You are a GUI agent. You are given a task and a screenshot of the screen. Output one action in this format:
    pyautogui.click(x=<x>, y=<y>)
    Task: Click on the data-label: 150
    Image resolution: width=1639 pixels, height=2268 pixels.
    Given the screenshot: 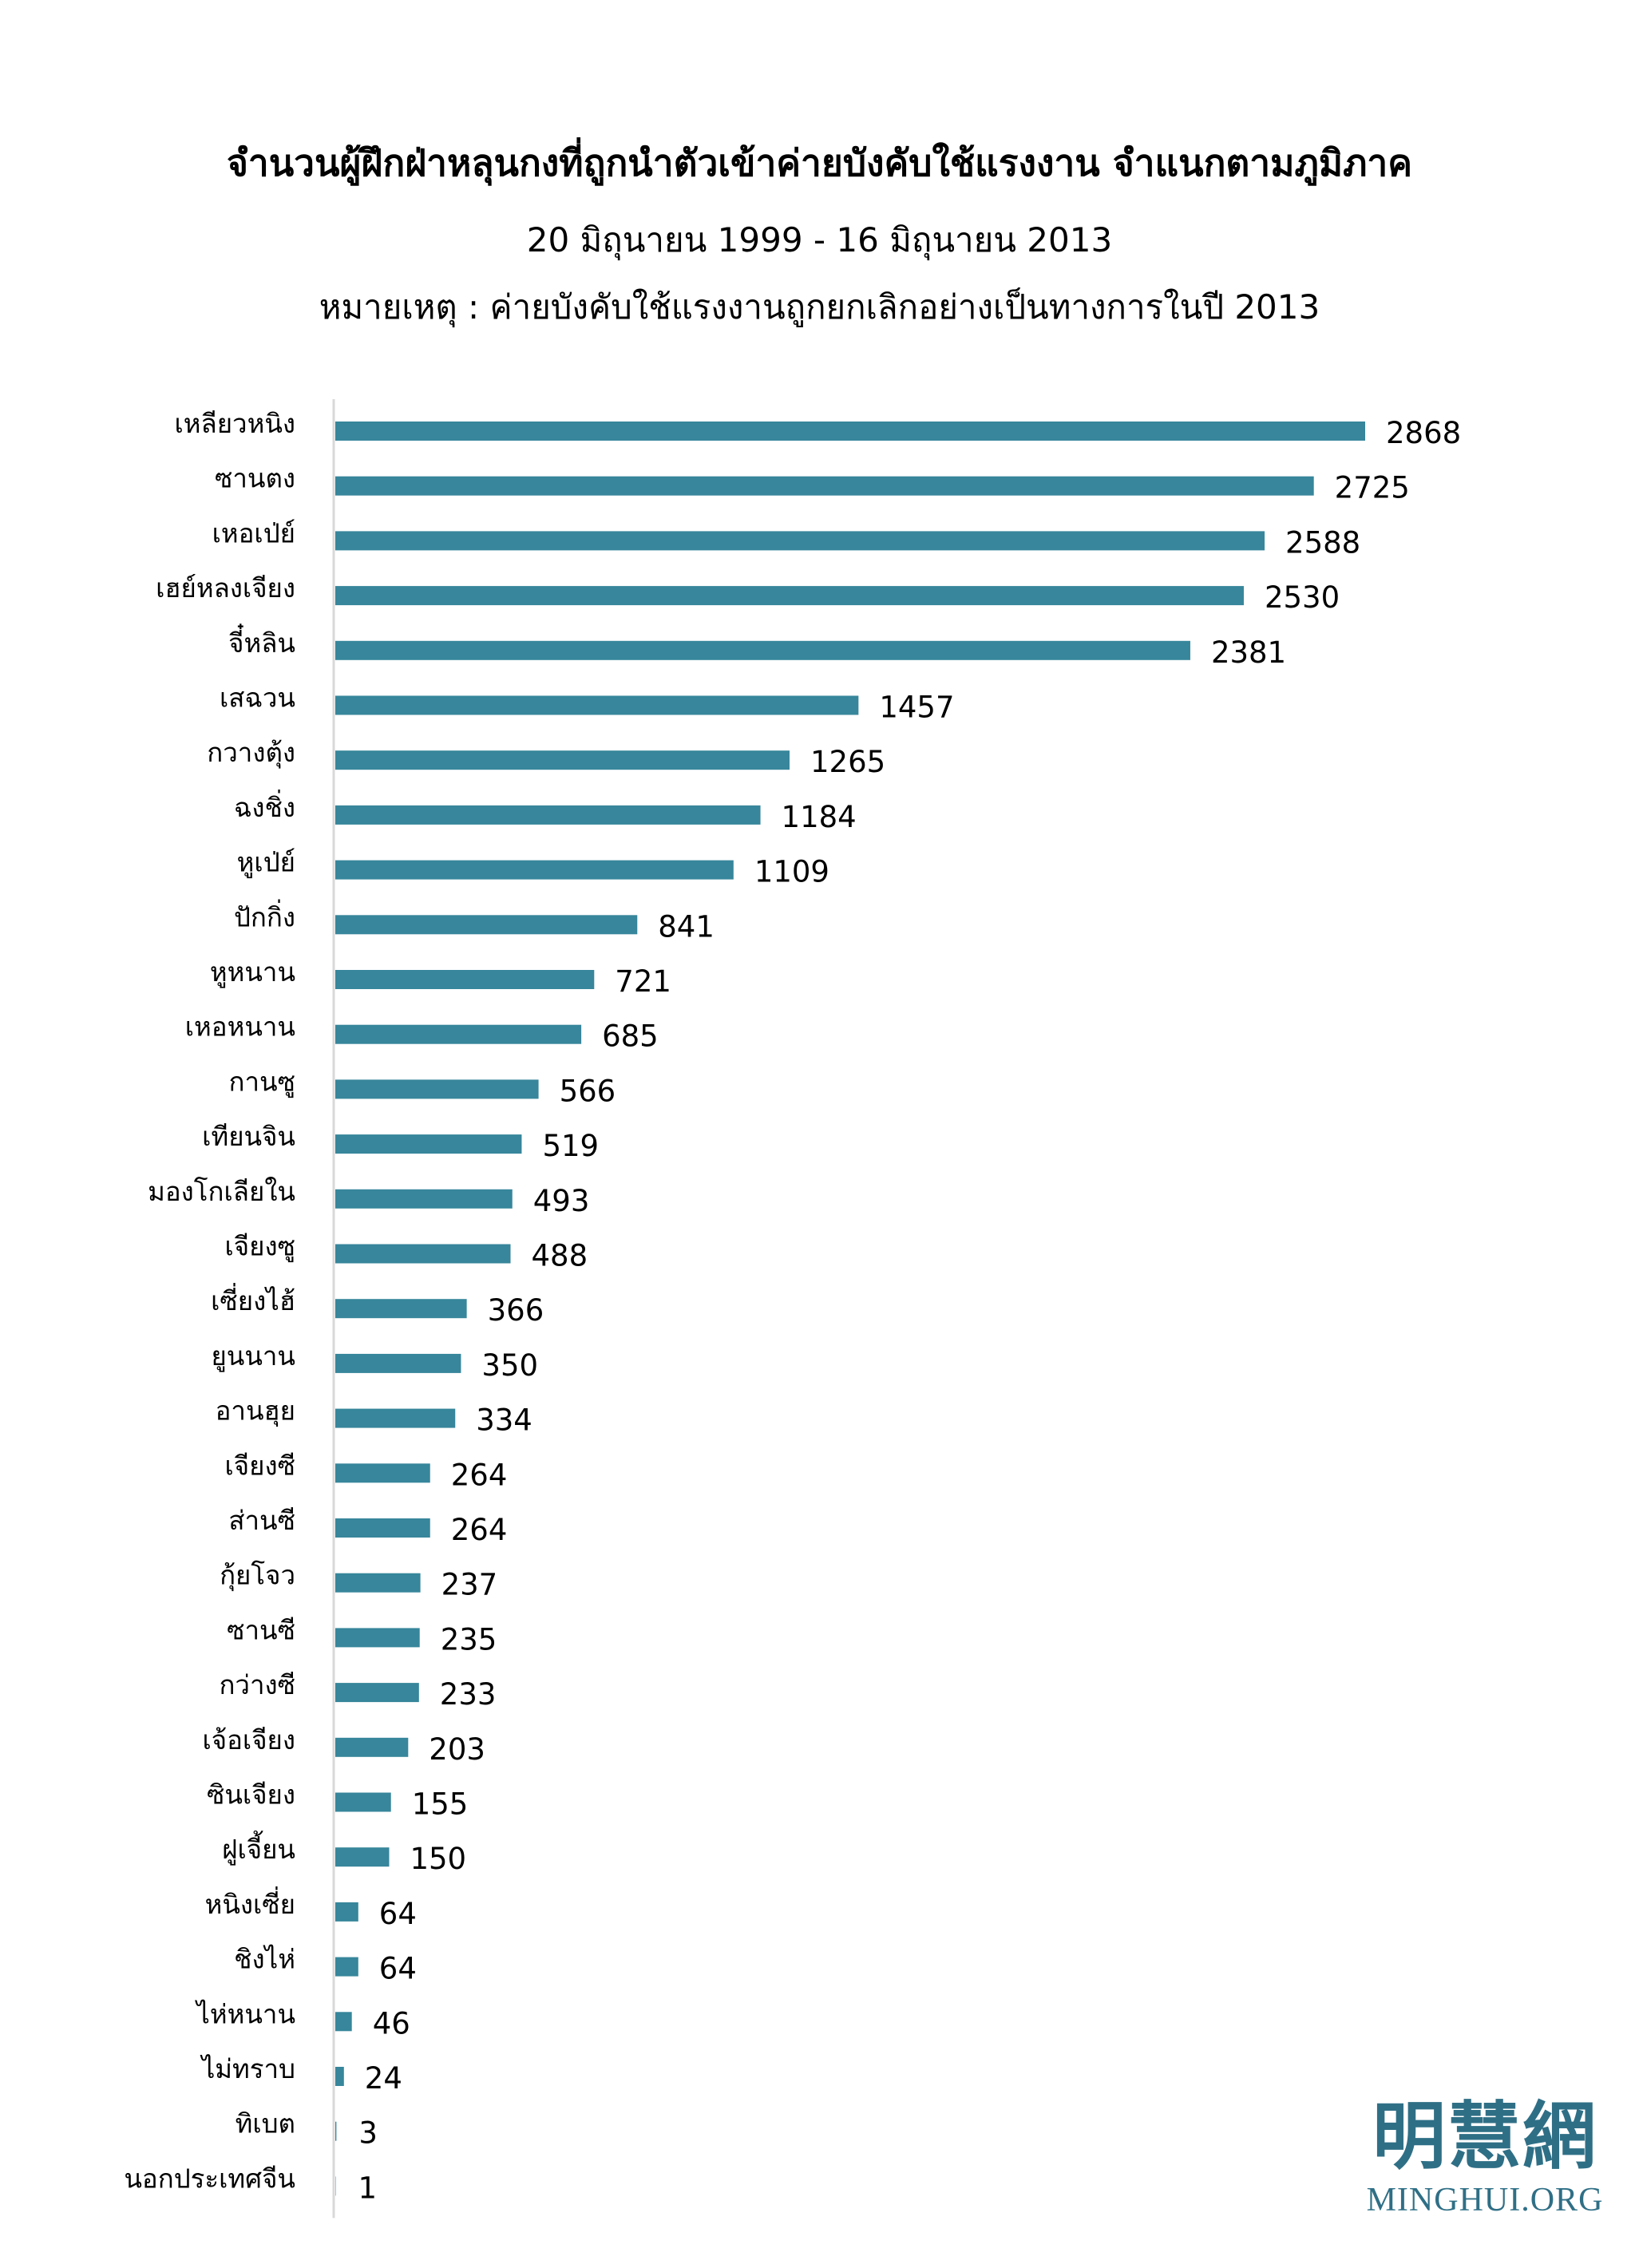 What is the action you would take?
    pyautogui.click(x=438, y=1859)
    